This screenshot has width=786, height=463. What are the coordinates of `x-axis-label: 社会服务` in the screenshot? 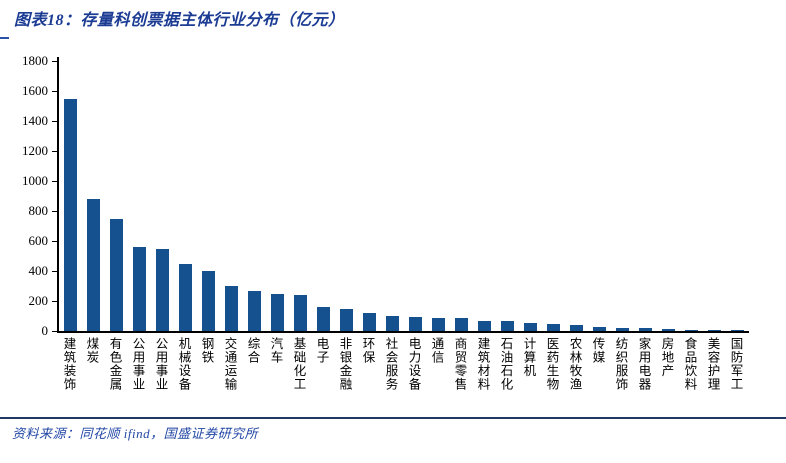 It's located at (390, 364).